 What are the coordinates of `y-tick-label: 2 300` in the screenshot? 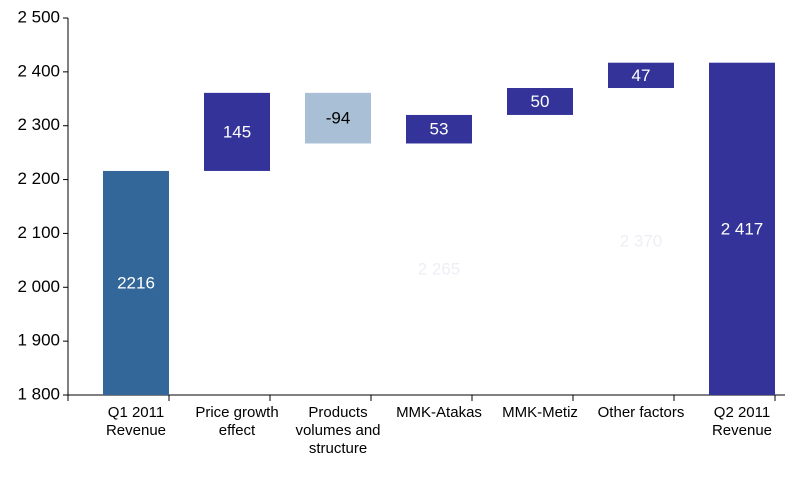 It's located at (38, 124).